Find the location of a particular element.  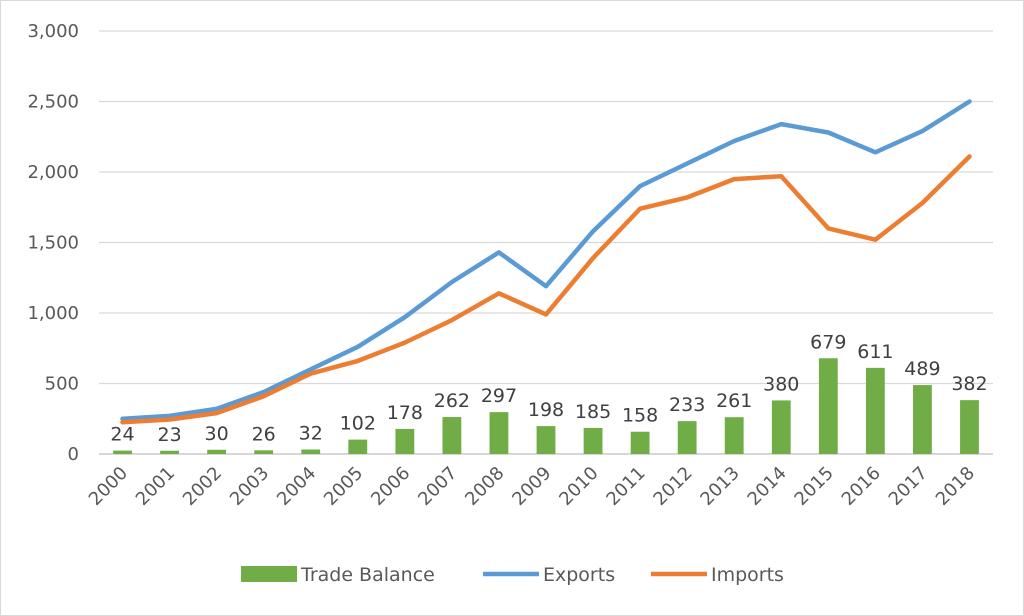

x-tick-label-2005: 2005 is located at coordinates (343, 486).